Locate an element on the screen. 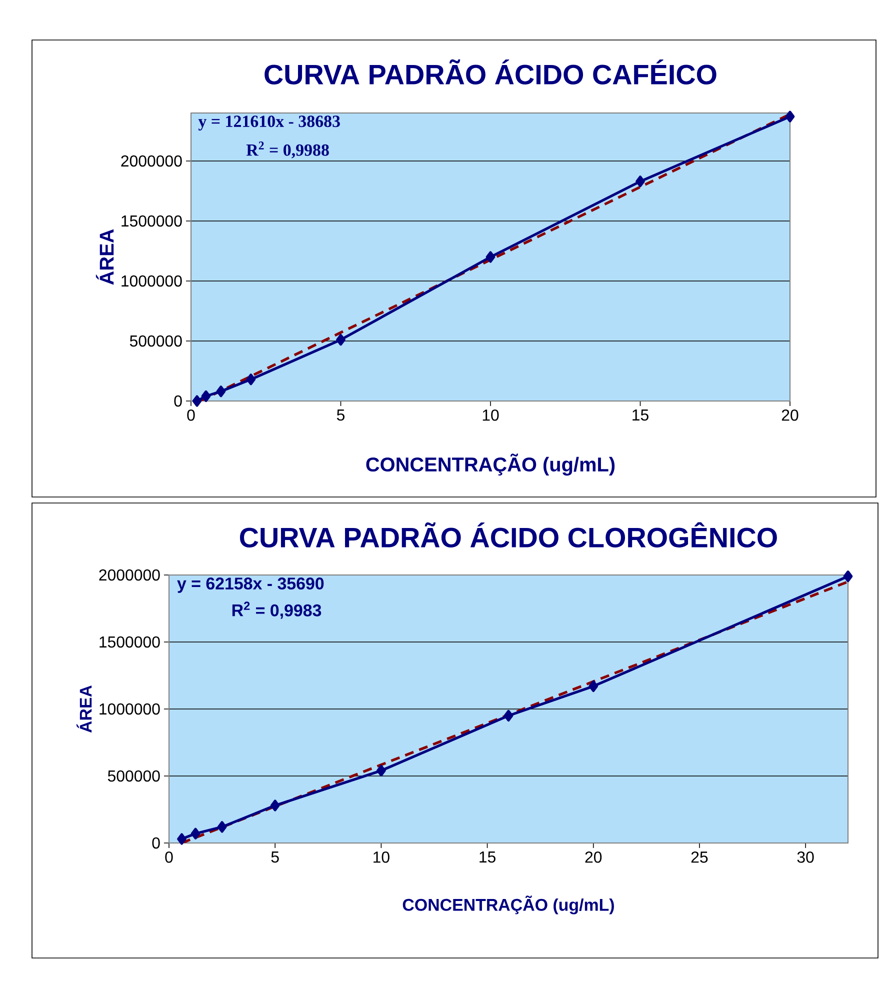 This screenshot has height=987, width=889. annotation: y = 121610x - 38683 is located at coordinates (269, 123).